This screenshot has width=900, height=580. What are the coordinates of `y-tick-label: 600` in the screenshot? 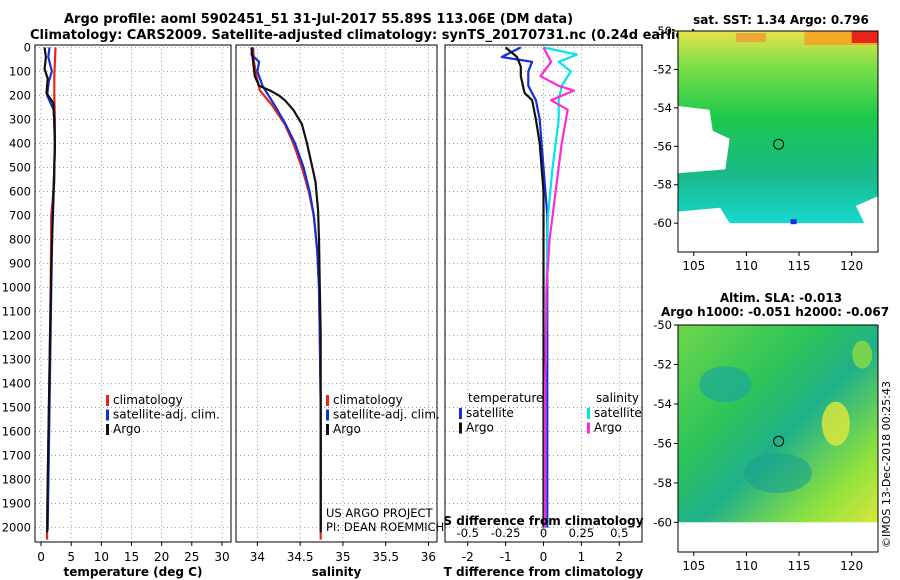 It's located at (20, 191).